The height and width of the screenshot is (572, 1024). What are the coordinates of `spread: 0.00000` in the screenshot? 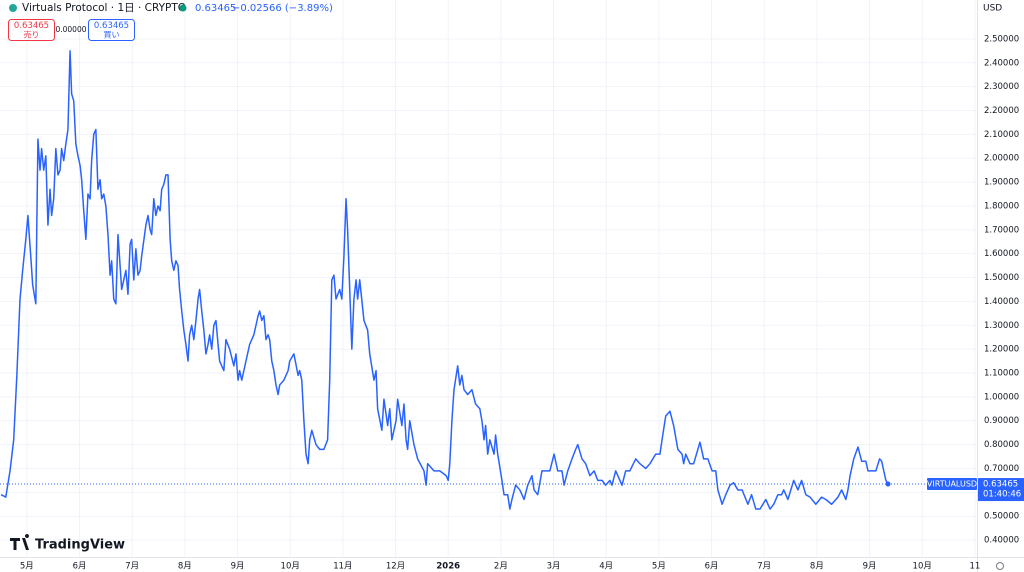 It's located at (70, 29).